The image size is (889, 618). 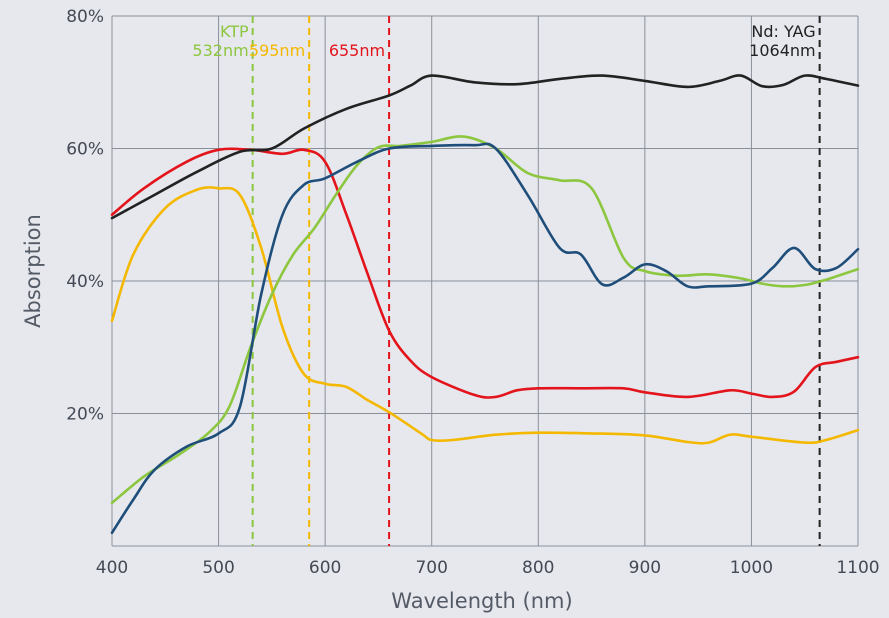 I want to click on x-tick-label: 600, so click(x=325, y=568).